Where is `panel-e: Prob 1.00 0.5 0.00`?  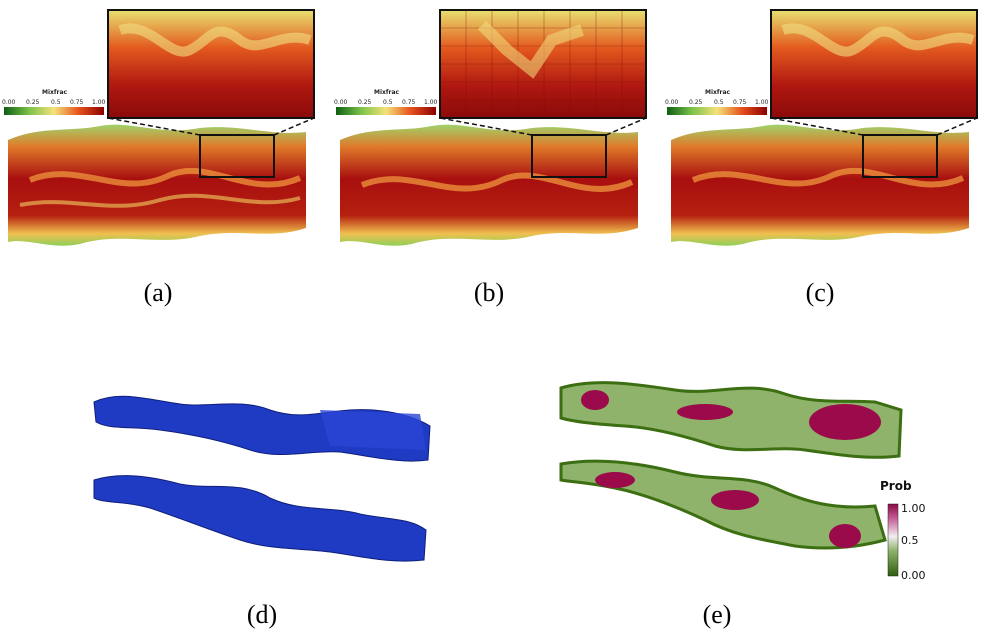 panel-e: Prob 1.00 0.5 0.00 is located at coordinates (740, 480).